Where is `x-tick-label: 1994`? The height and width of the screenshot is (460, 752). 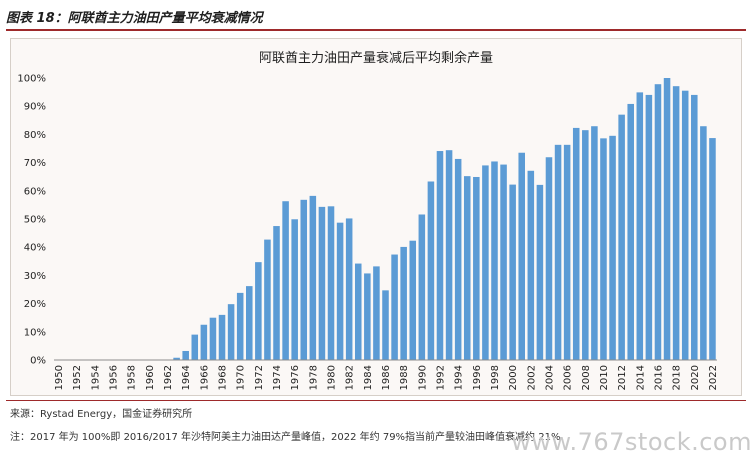 x-tick-label: 1994 is located at coordinates (459, 377).